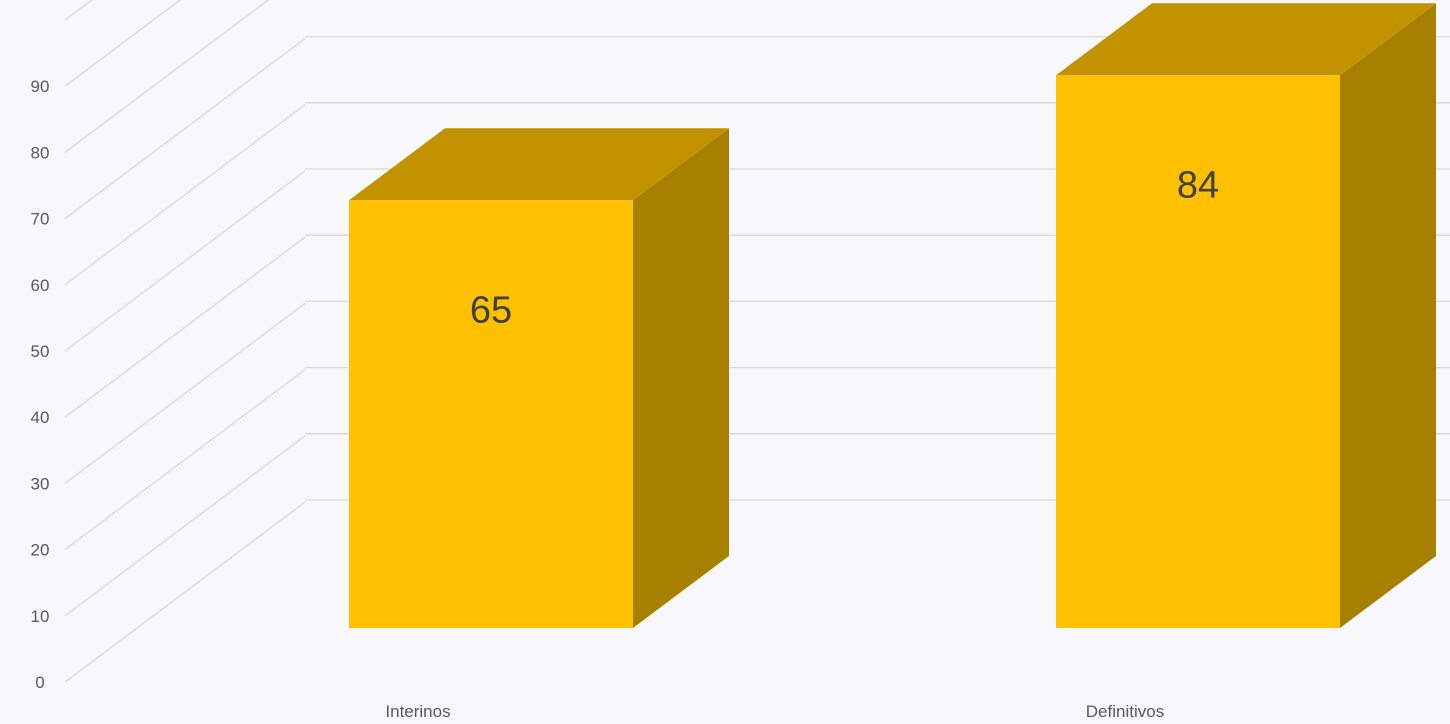 This screenshot has width=1450, height=724. I want to click on y-tick-label: 50, so click(40, 351).